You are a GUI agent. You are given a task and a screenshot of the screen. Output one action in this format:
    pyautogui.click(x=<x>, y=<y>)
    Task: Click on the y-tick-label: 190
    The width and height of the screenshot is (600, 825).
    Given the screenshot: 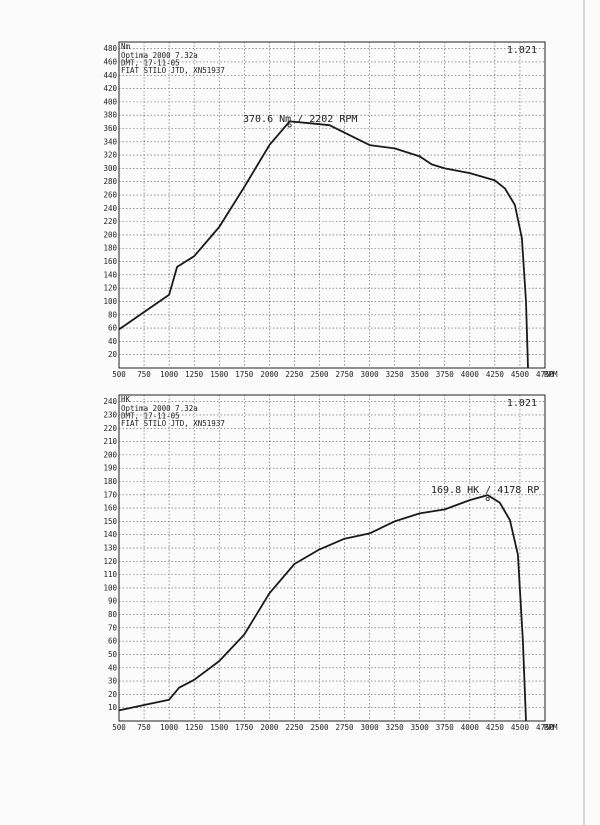 What is the action you would take?
    pyautogui.click(x=110, y=468)
    